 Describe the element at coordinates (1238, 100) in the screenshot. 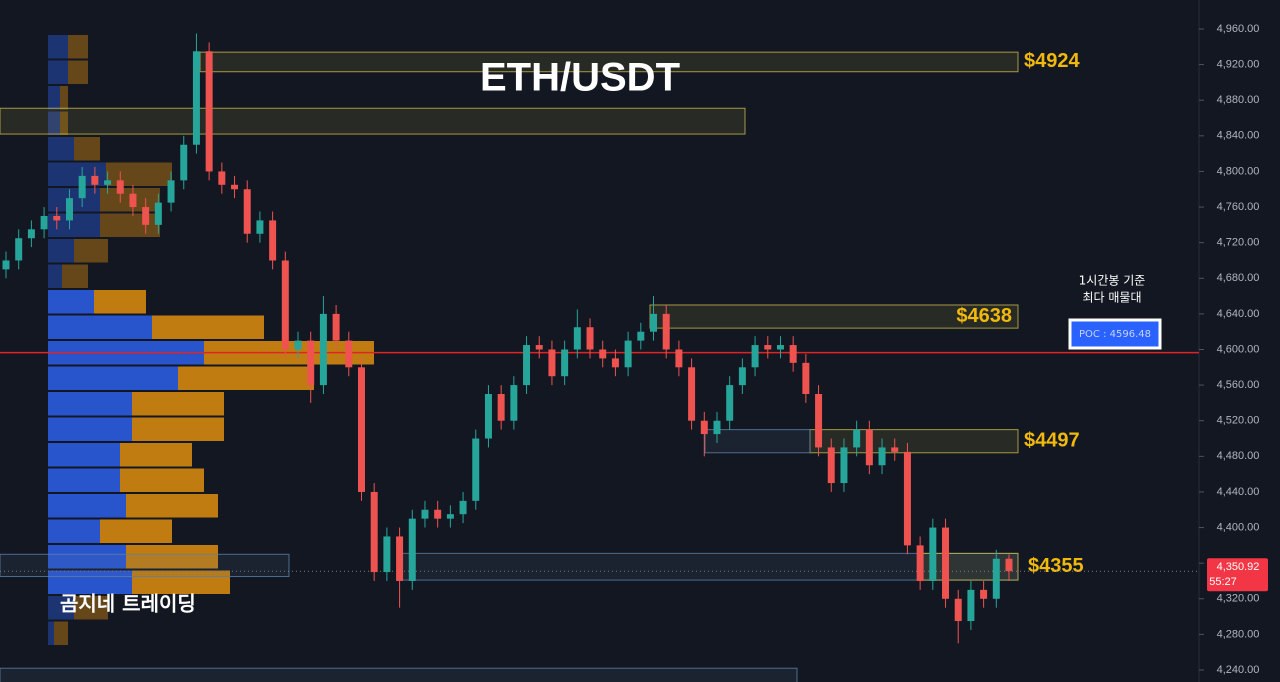

I see `y-tick-label: 4,880.00` at that location.